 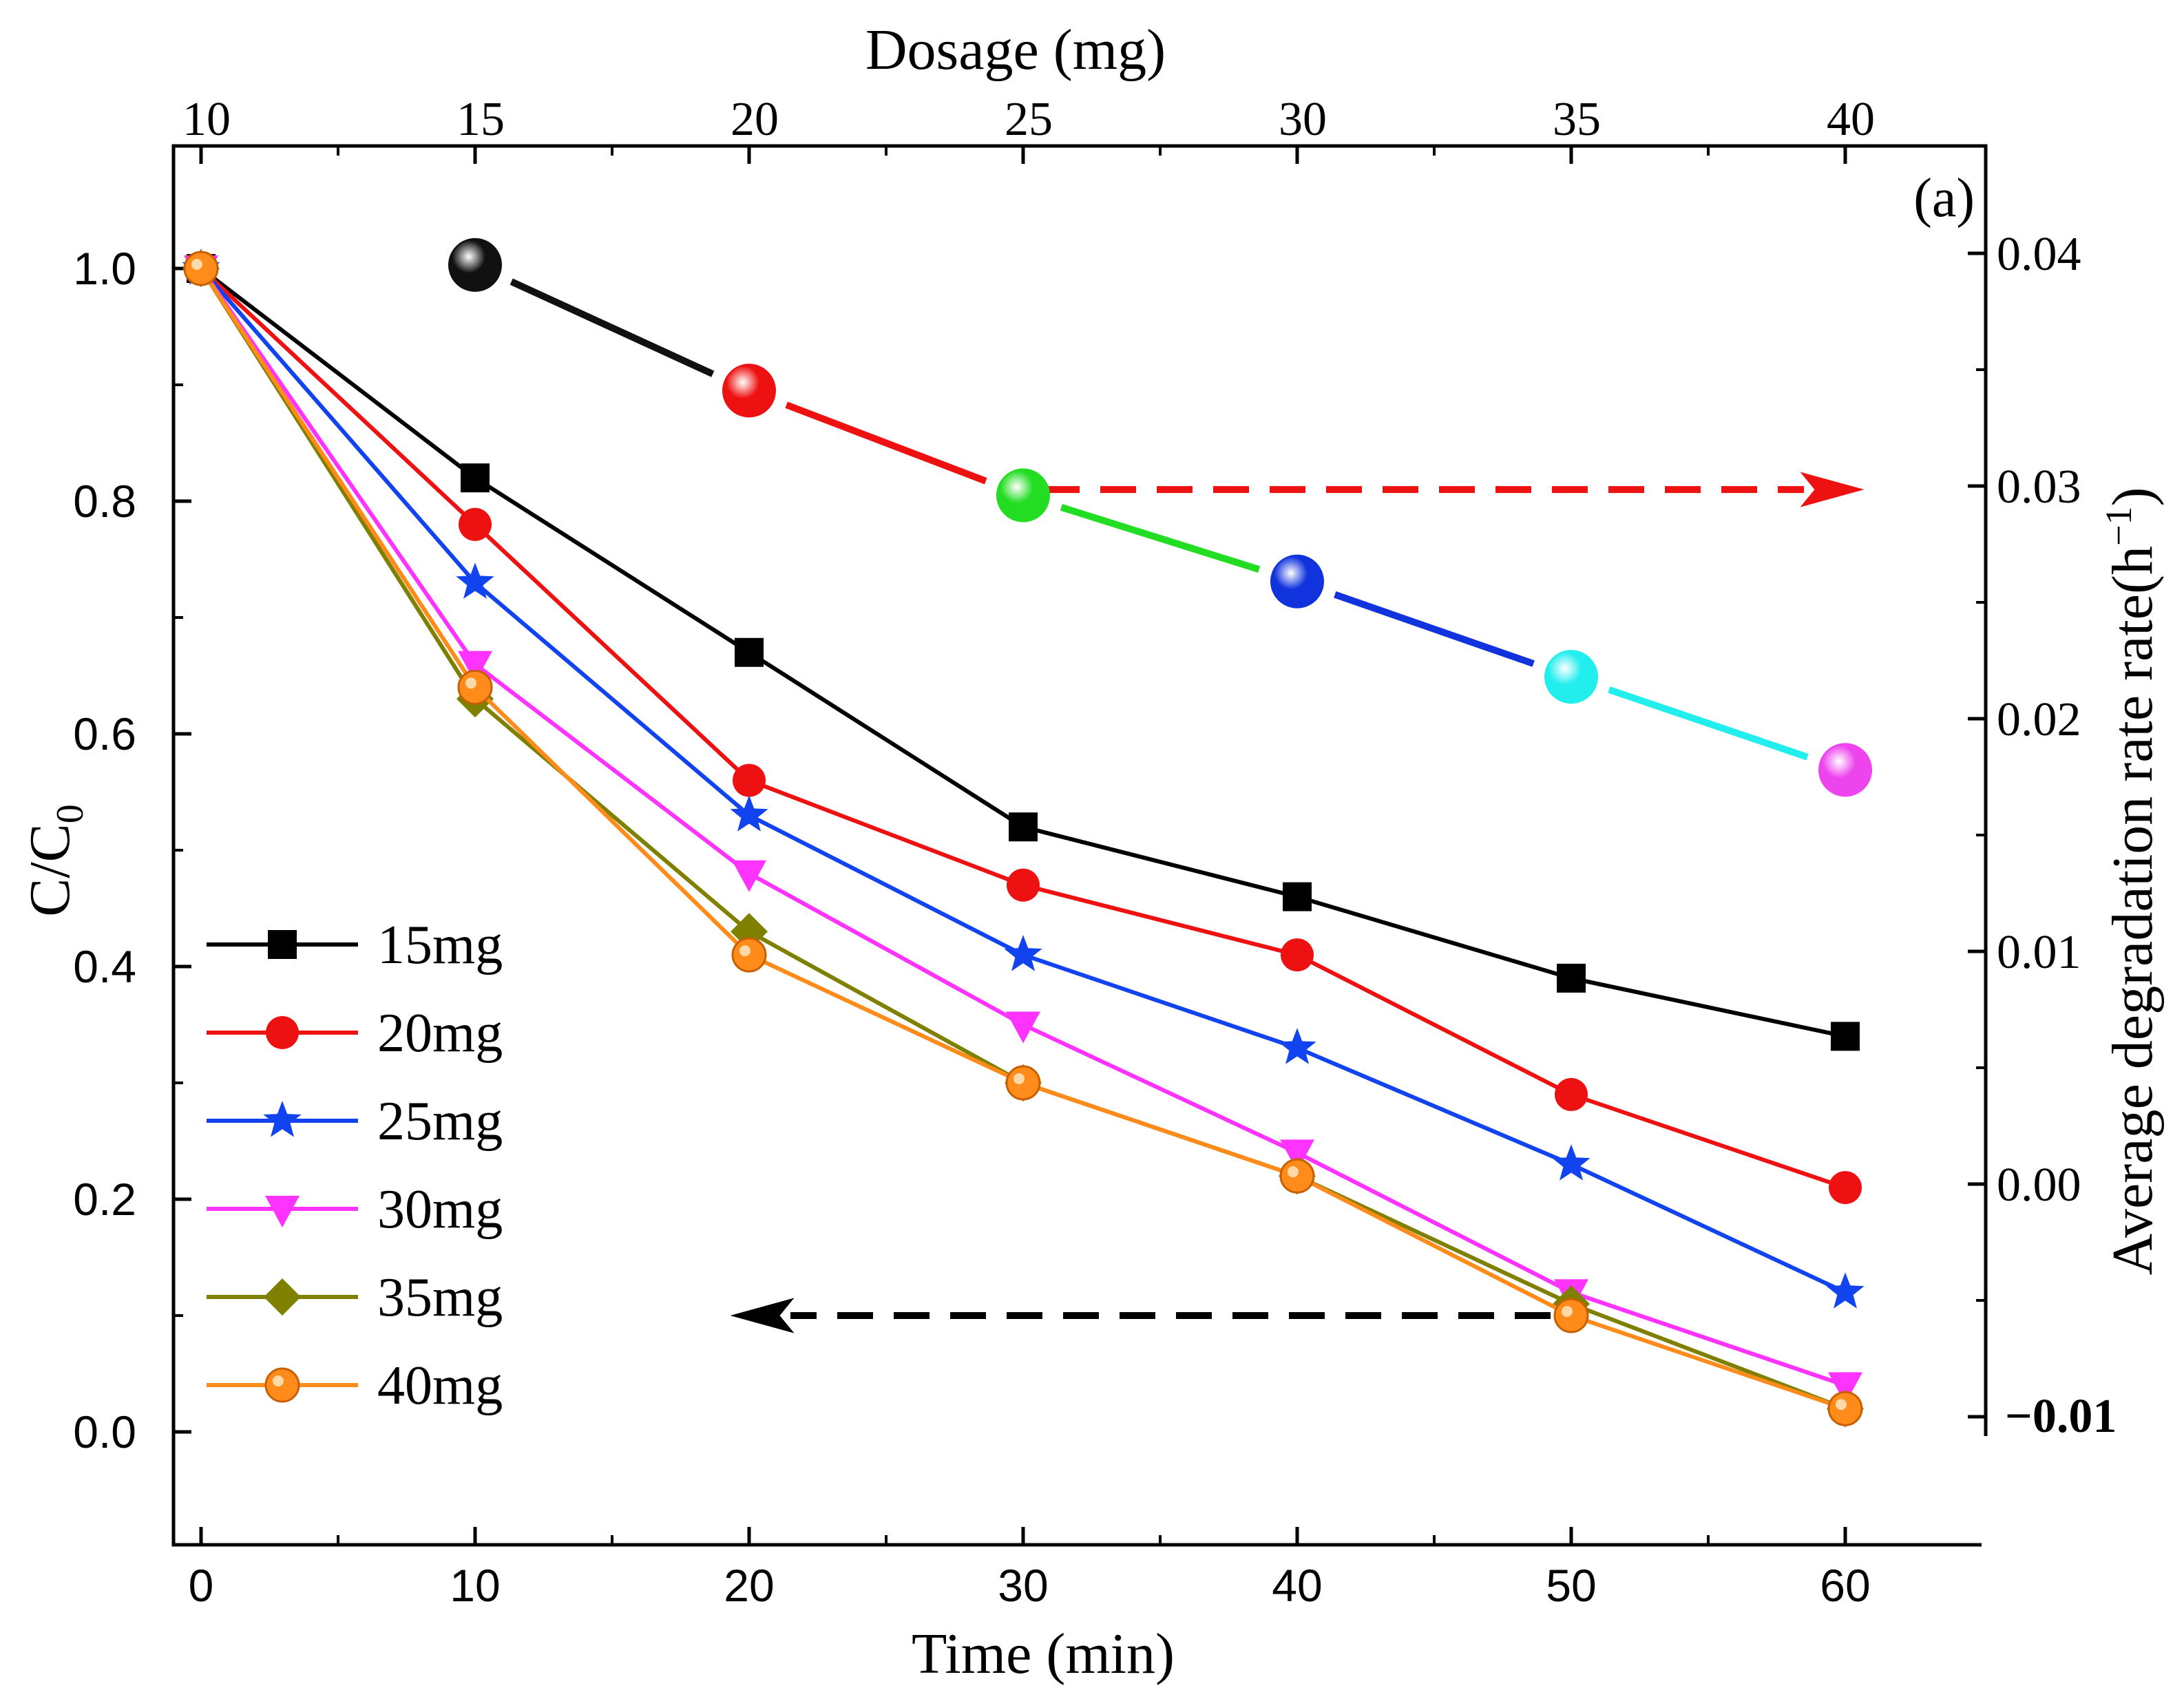 What do you see at coordinates (440, 1385) in the screenshot?
I see `legend-label-40mg: 40mg` at bounding box center [440, 1385].